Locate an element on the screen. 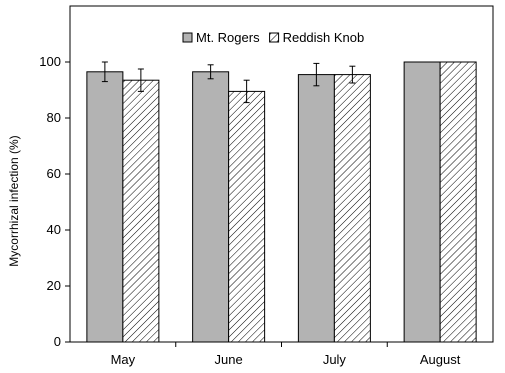 This screenshot has width=505, height=373. y-tick-label: 40 is located at coordinates (54, 229).